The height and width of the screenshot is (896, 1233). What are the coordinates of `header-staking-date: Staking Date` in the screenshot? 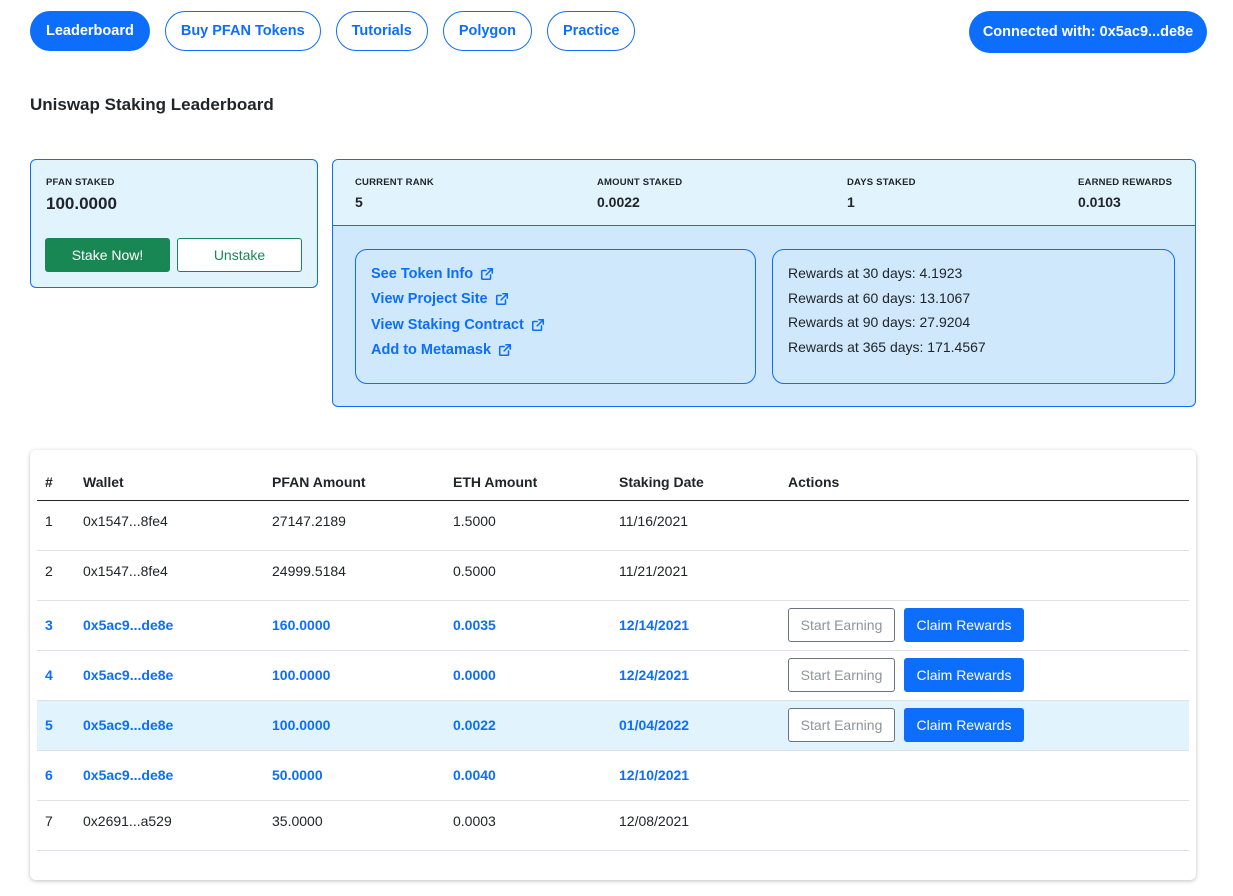 It's located at (695, 483).